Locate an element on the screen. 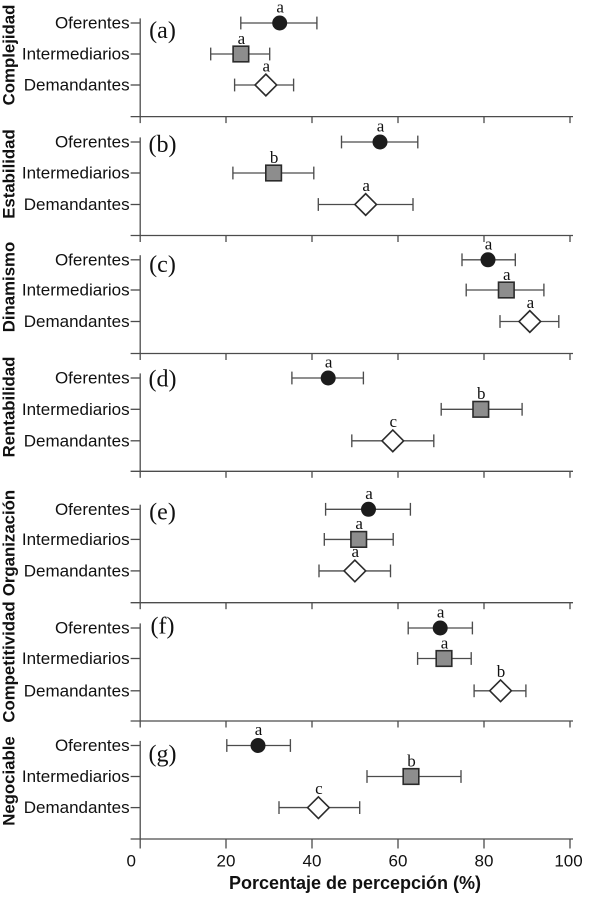 This screenshot has width=604, height=900. svg-text: Complejidad is located at coordinates (9, 55).